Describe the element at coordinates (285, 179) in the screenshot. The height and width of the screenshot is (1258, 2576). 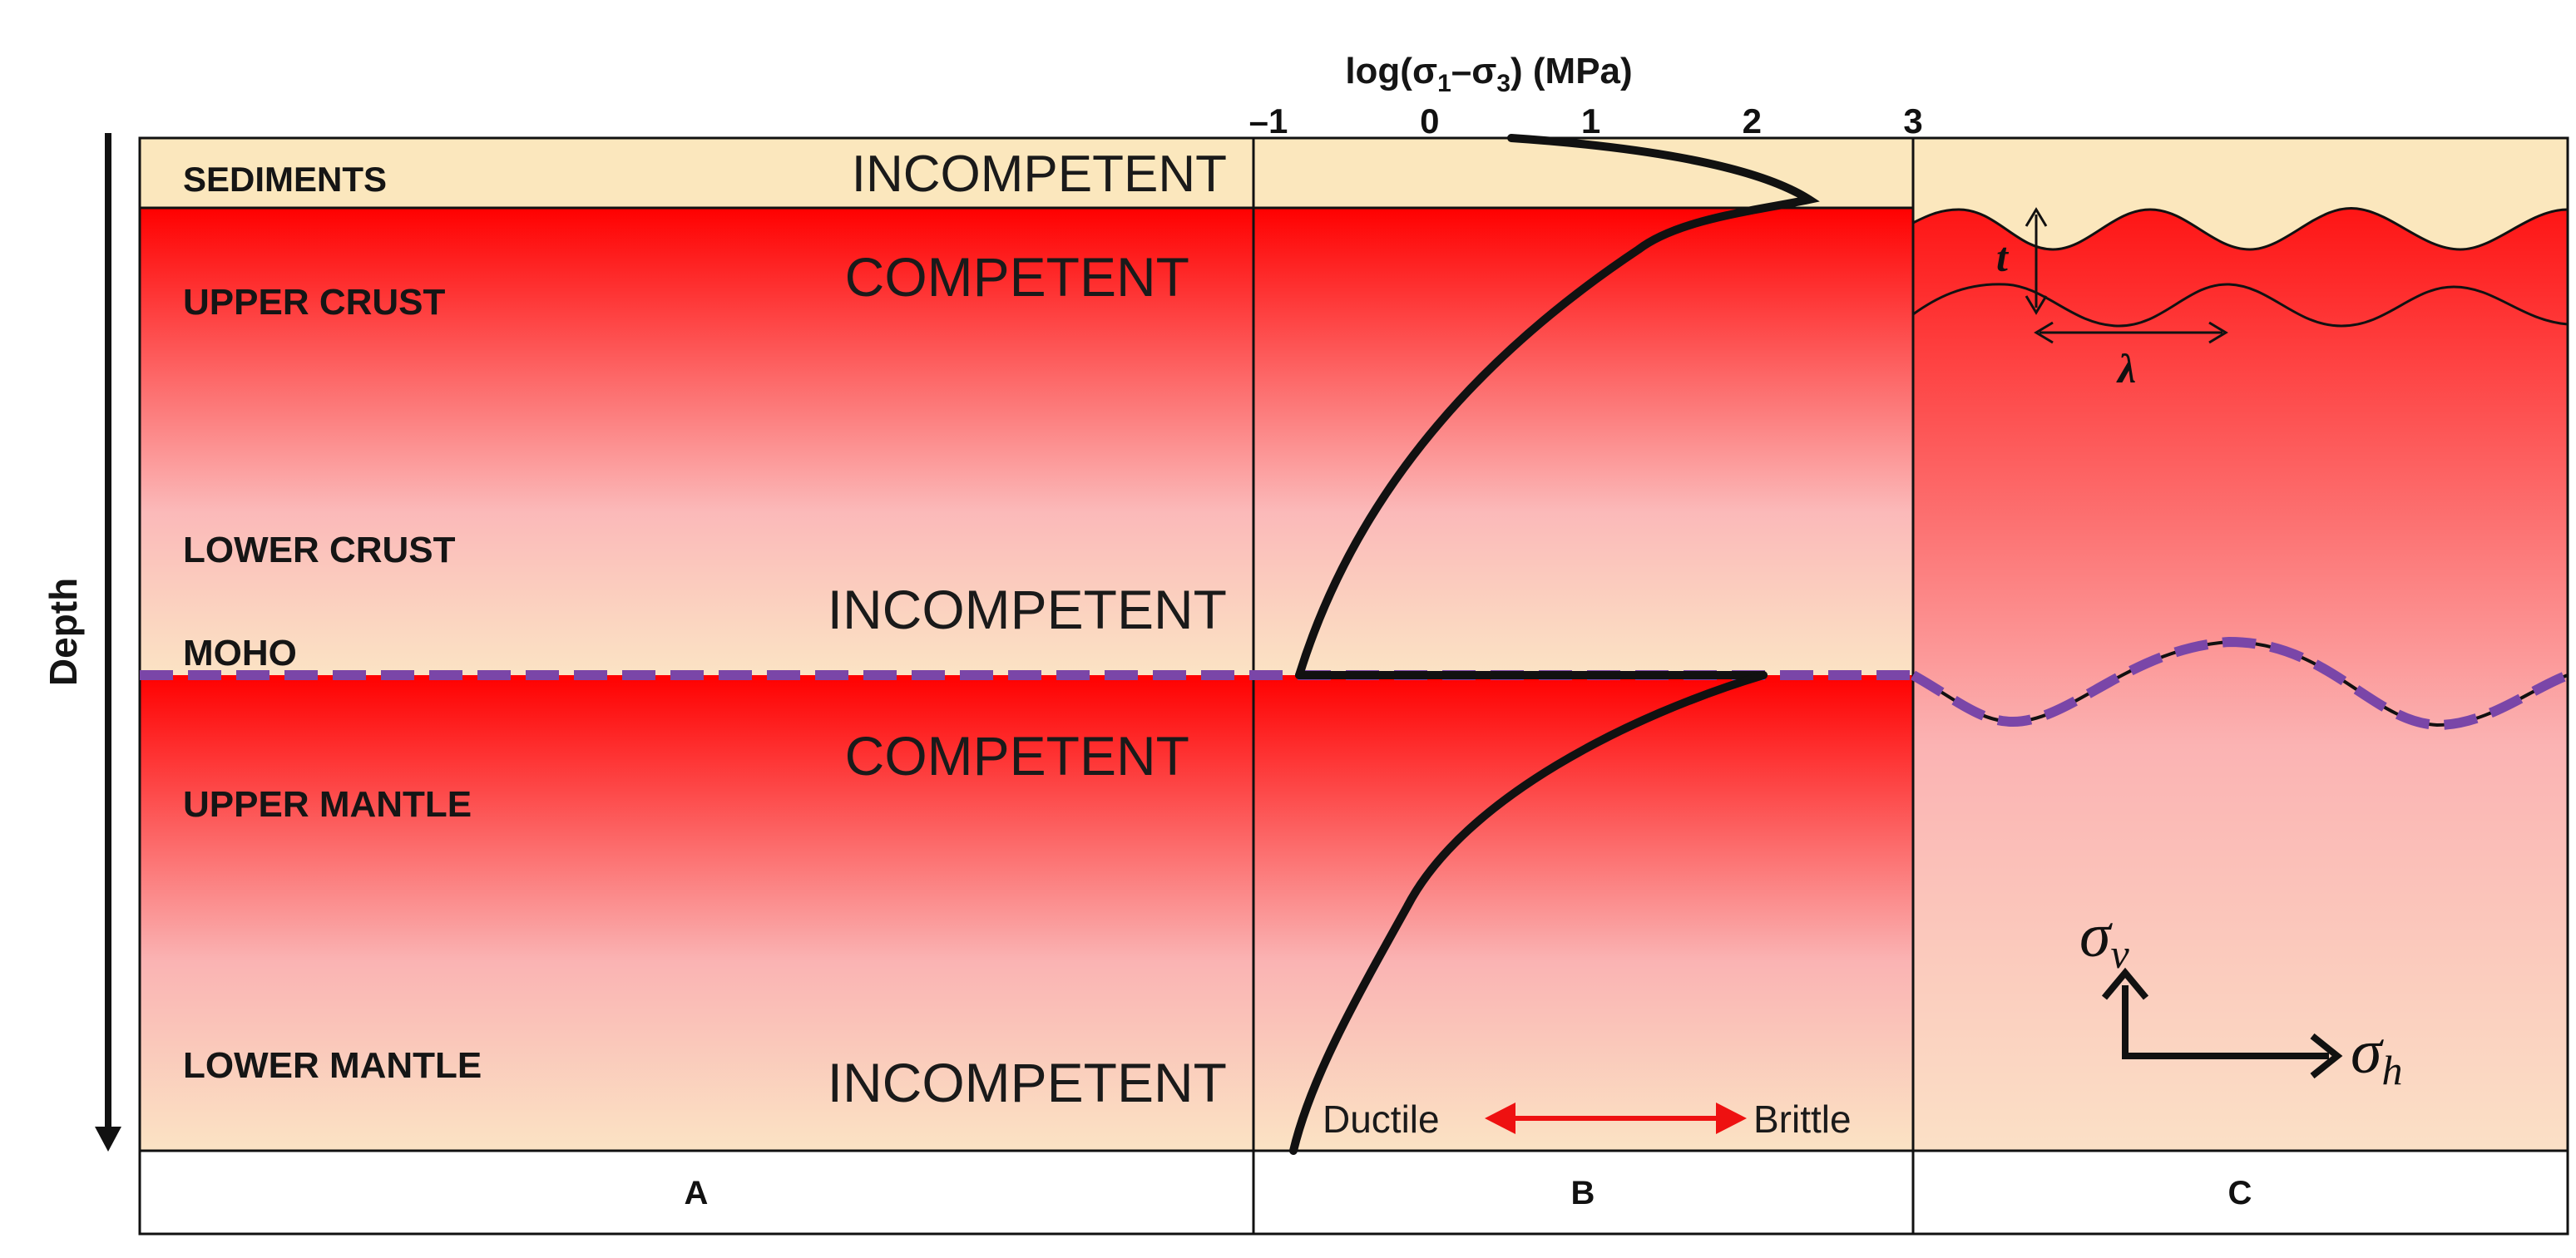
I see `label-sediments: SEDIMENTS` at that location.